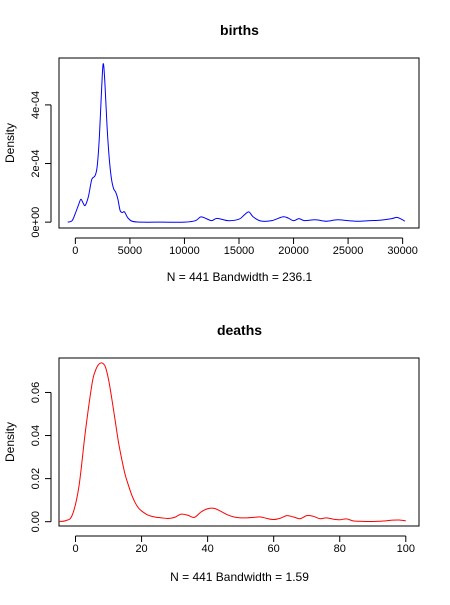 The height and width of the screenshot is (605, 450). Describe the element at coordinates (130, 251) in the screenshot. I see `x-tick-label: 5000` at that location.